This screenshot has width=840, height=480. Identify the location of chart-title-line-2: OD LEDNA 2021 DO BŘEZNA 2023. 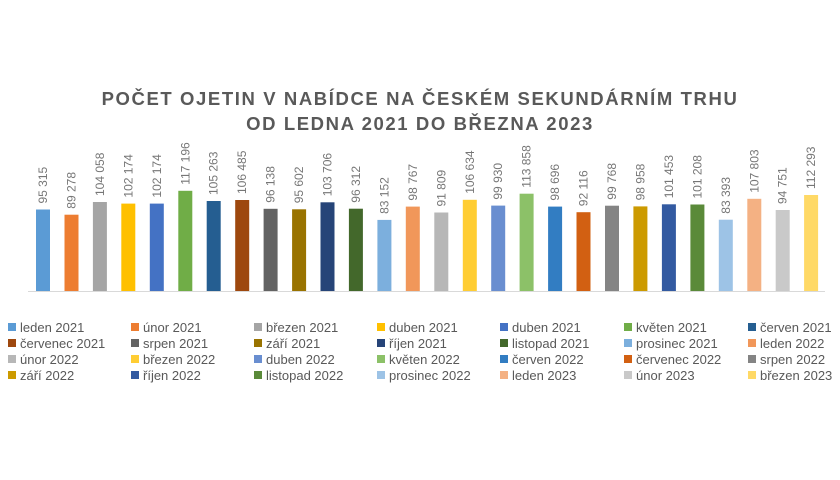
(420, 123).